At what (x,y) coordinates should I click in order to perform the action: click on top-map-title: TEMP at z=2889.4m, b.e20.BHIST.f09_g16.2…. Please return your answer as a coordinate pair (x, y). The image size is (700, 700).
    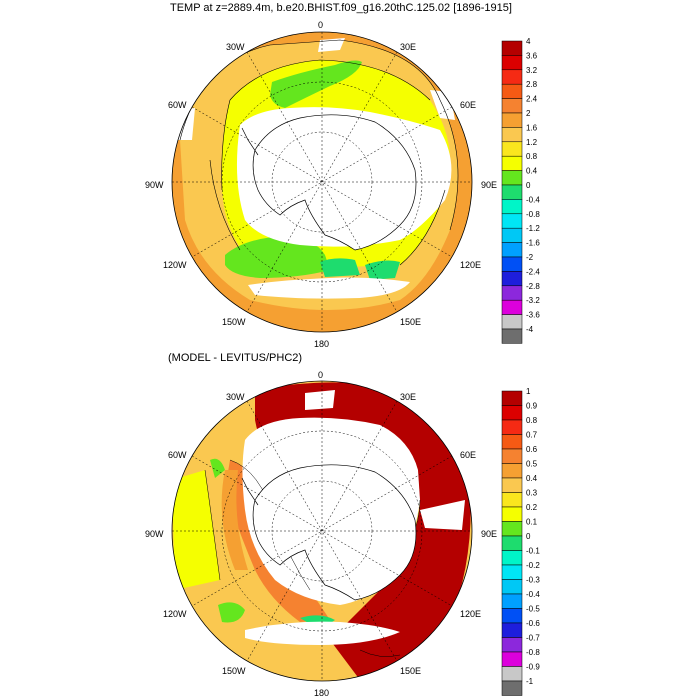
    Looking at the image, I should click on (341, 8).